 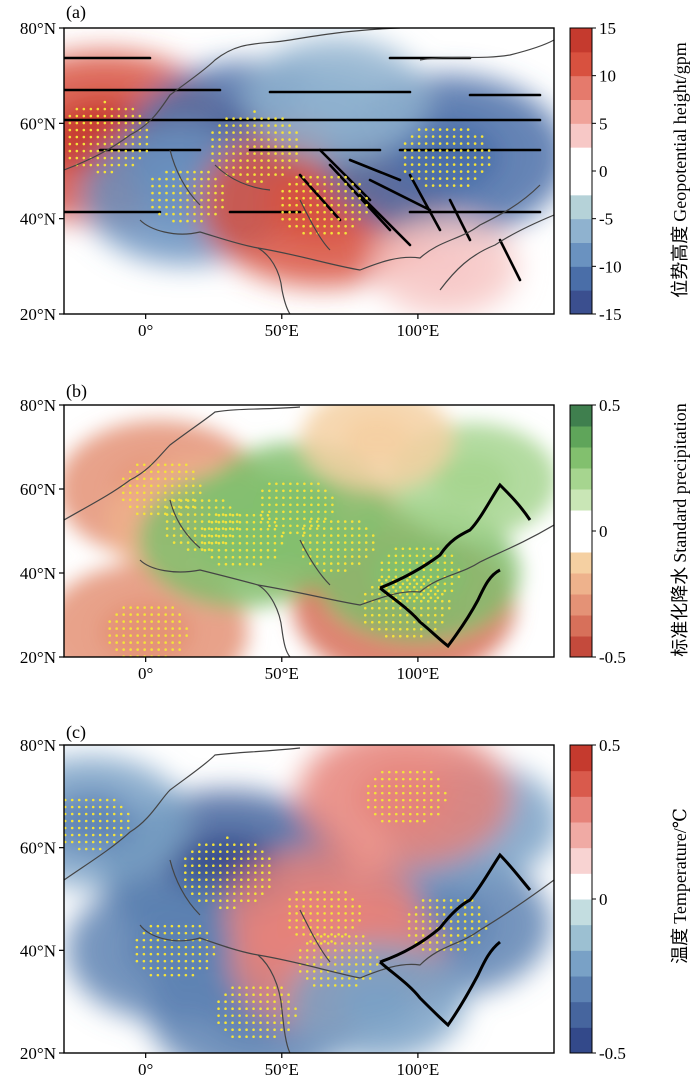 I want to click on panel-a-colorbar-title-cn: 位势高度, so click(x=680, y=262).